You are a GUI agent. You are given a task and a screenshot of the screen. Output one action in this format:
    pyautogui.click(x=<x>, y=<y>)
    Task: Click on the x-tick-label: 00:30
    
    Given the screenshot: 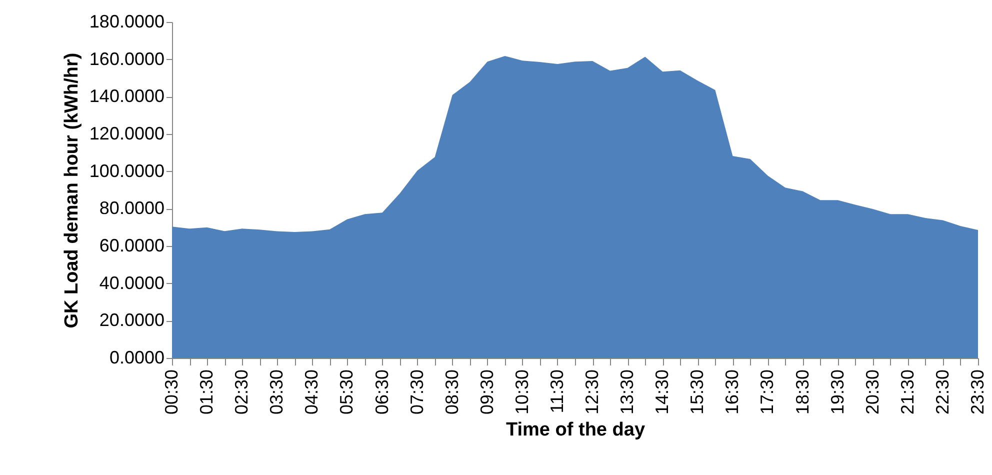 What is the action you would take?
    pyautogui.click(x=172, y=392)
    